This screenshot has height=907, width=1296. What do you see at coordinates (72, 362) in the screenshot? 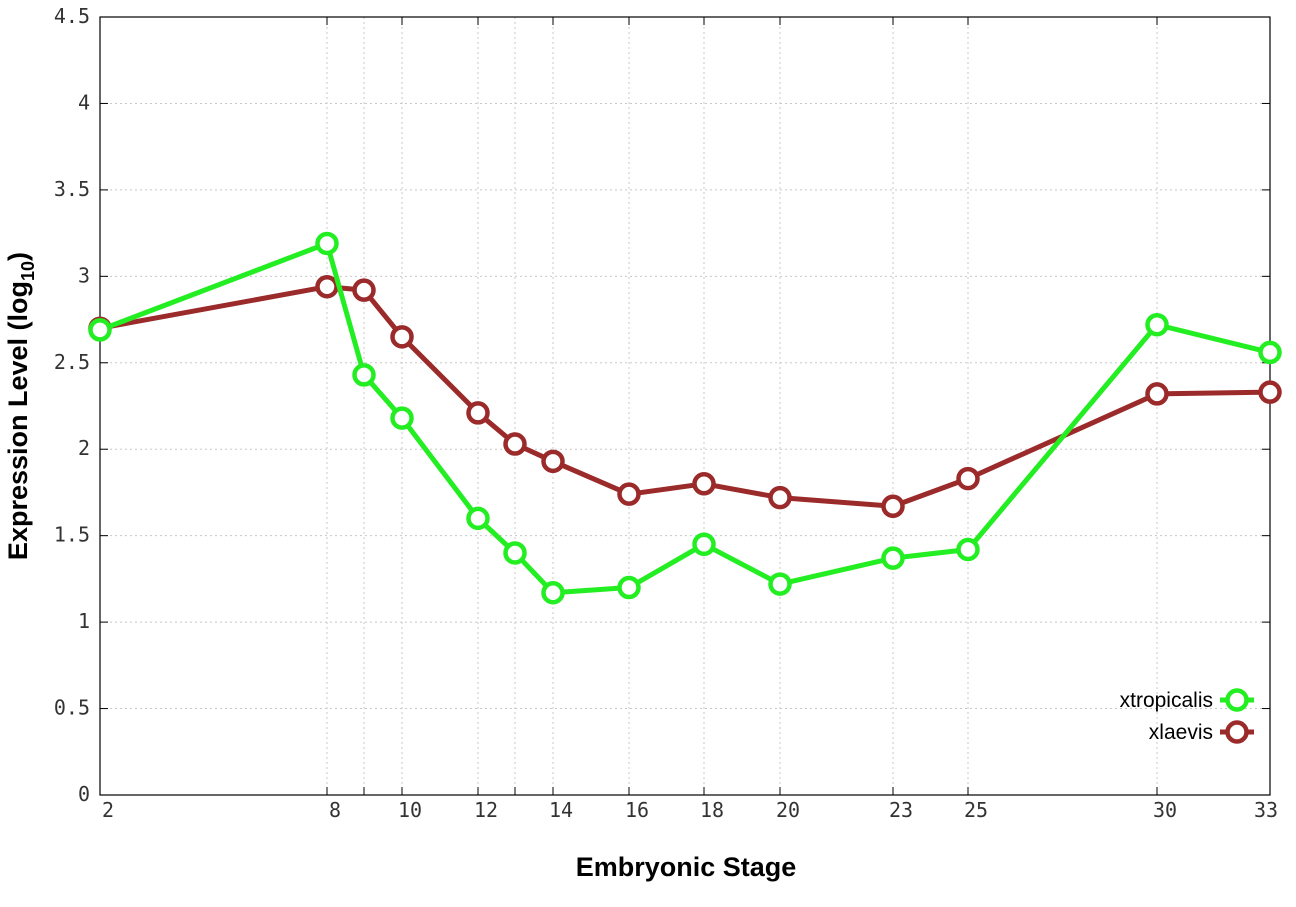
I see `y-tick-label: 2.5` at bounding box center [72, 362].